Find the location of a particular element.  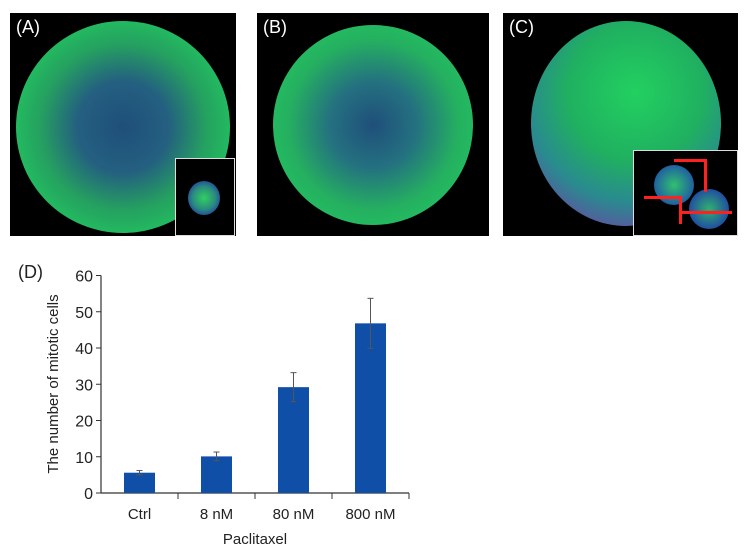

panel-label: (B) is located at coordinates (275, 27).